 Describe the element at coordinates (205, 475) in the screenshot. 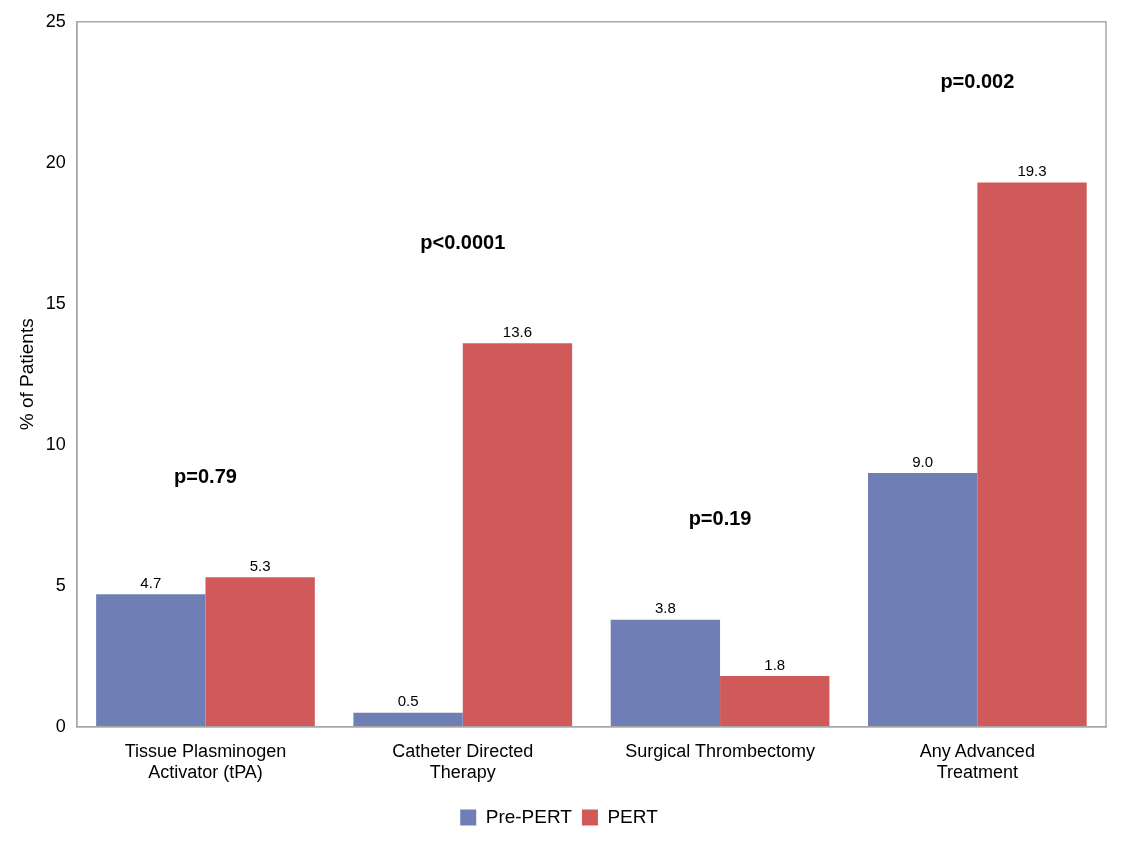

I see `annotation: p=0.79` at that location.